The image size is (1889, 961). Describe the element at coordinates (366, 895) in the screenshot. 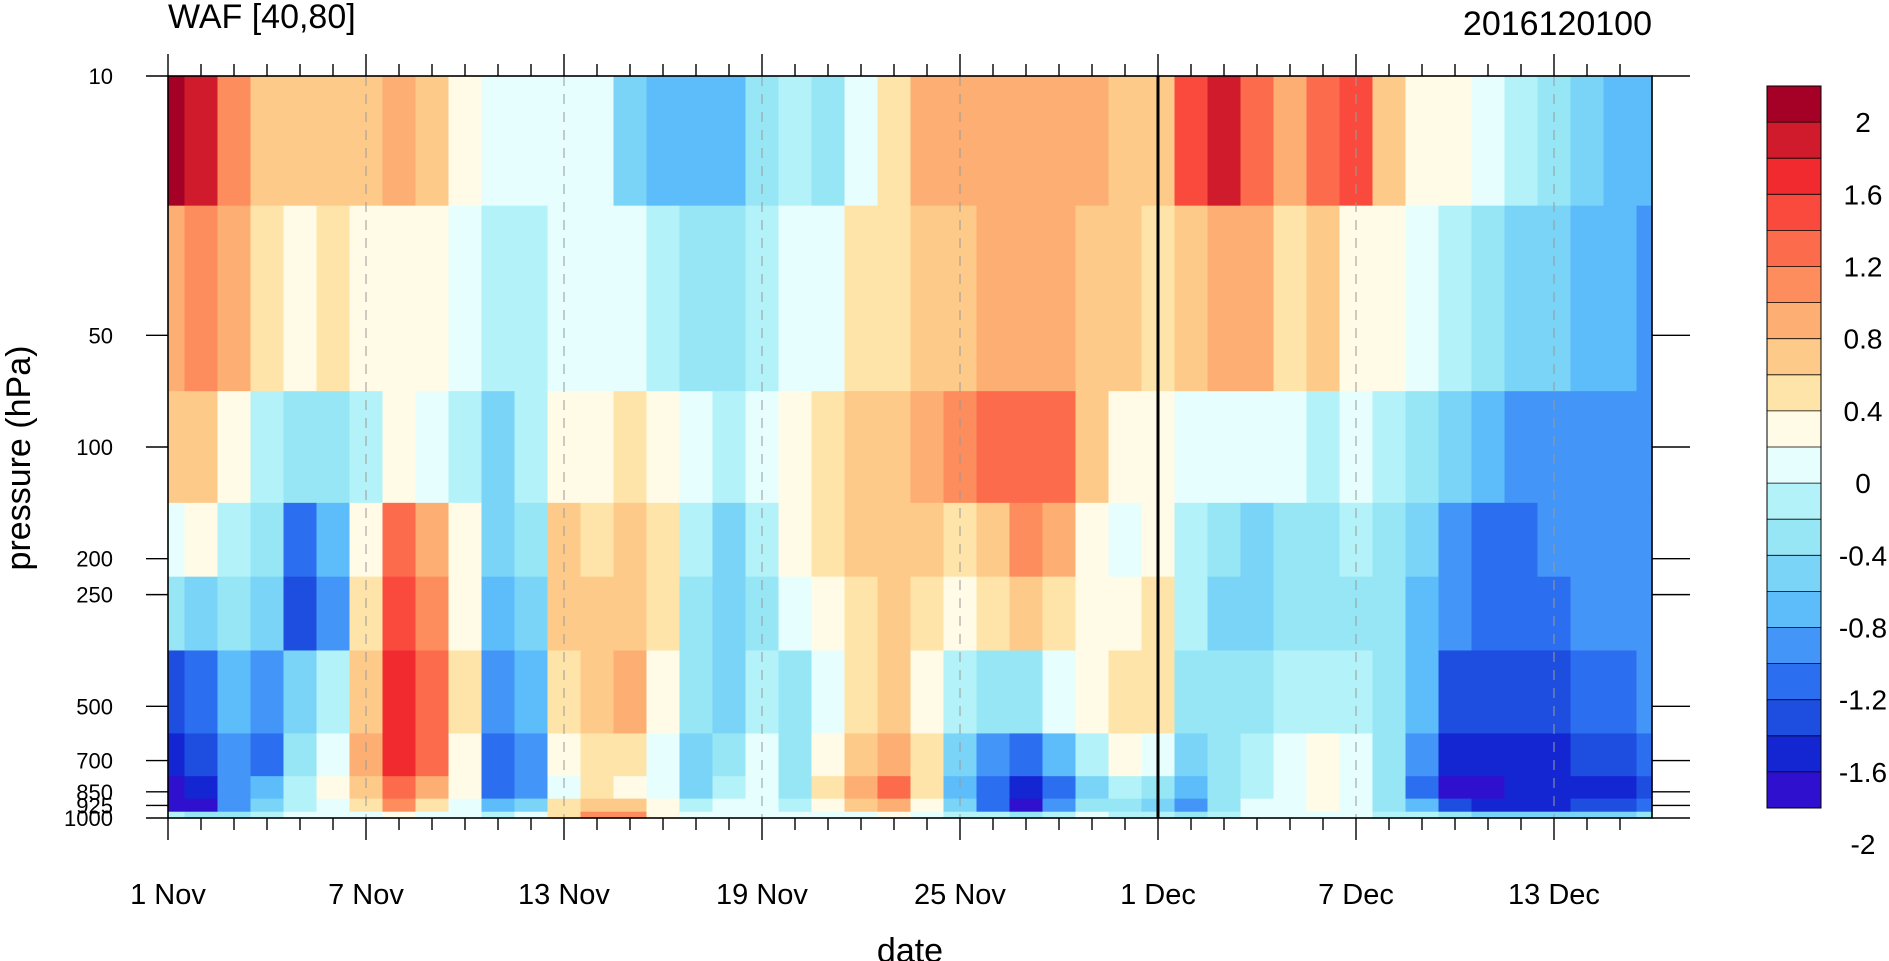

I see `x-tick-label: 7 Nov` at that location.